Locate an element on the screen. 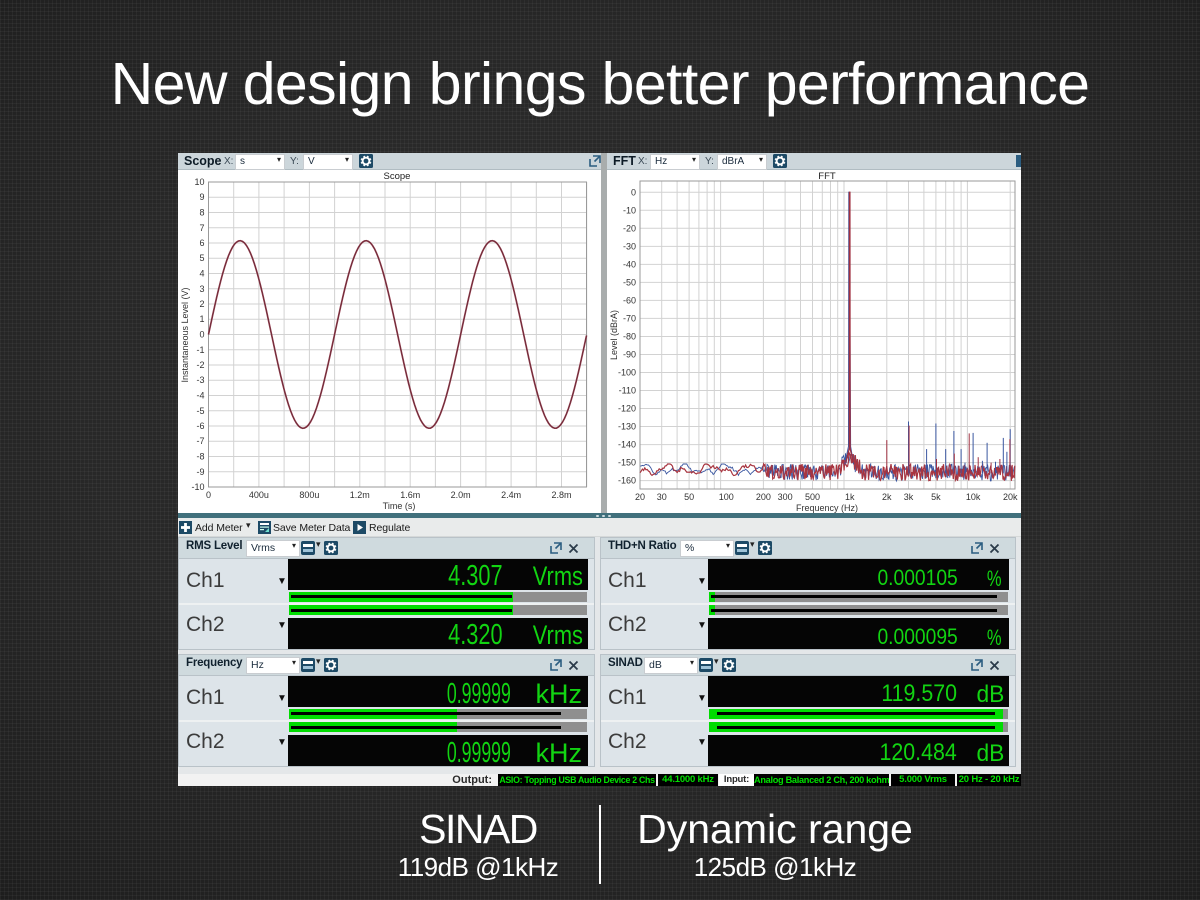 The width and height of the screenshot is (1200, 900). svg-text: -3 is located at coordinates (200, 380).